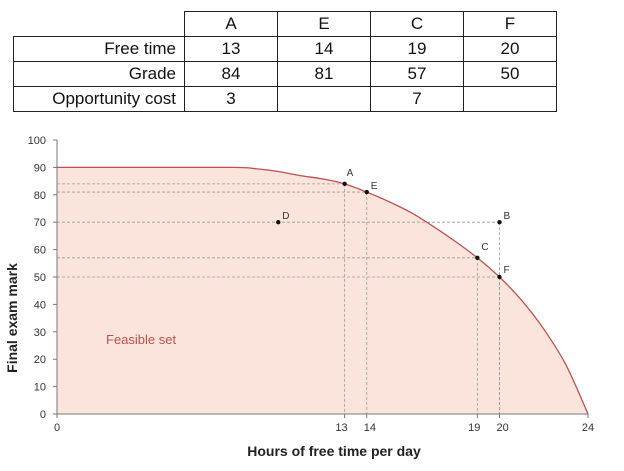 The image size is (624, 471). What do you see at coordinates (350, 173) in the screenshot?
I see `point-label-a: A` at bounding box center [350, 173].